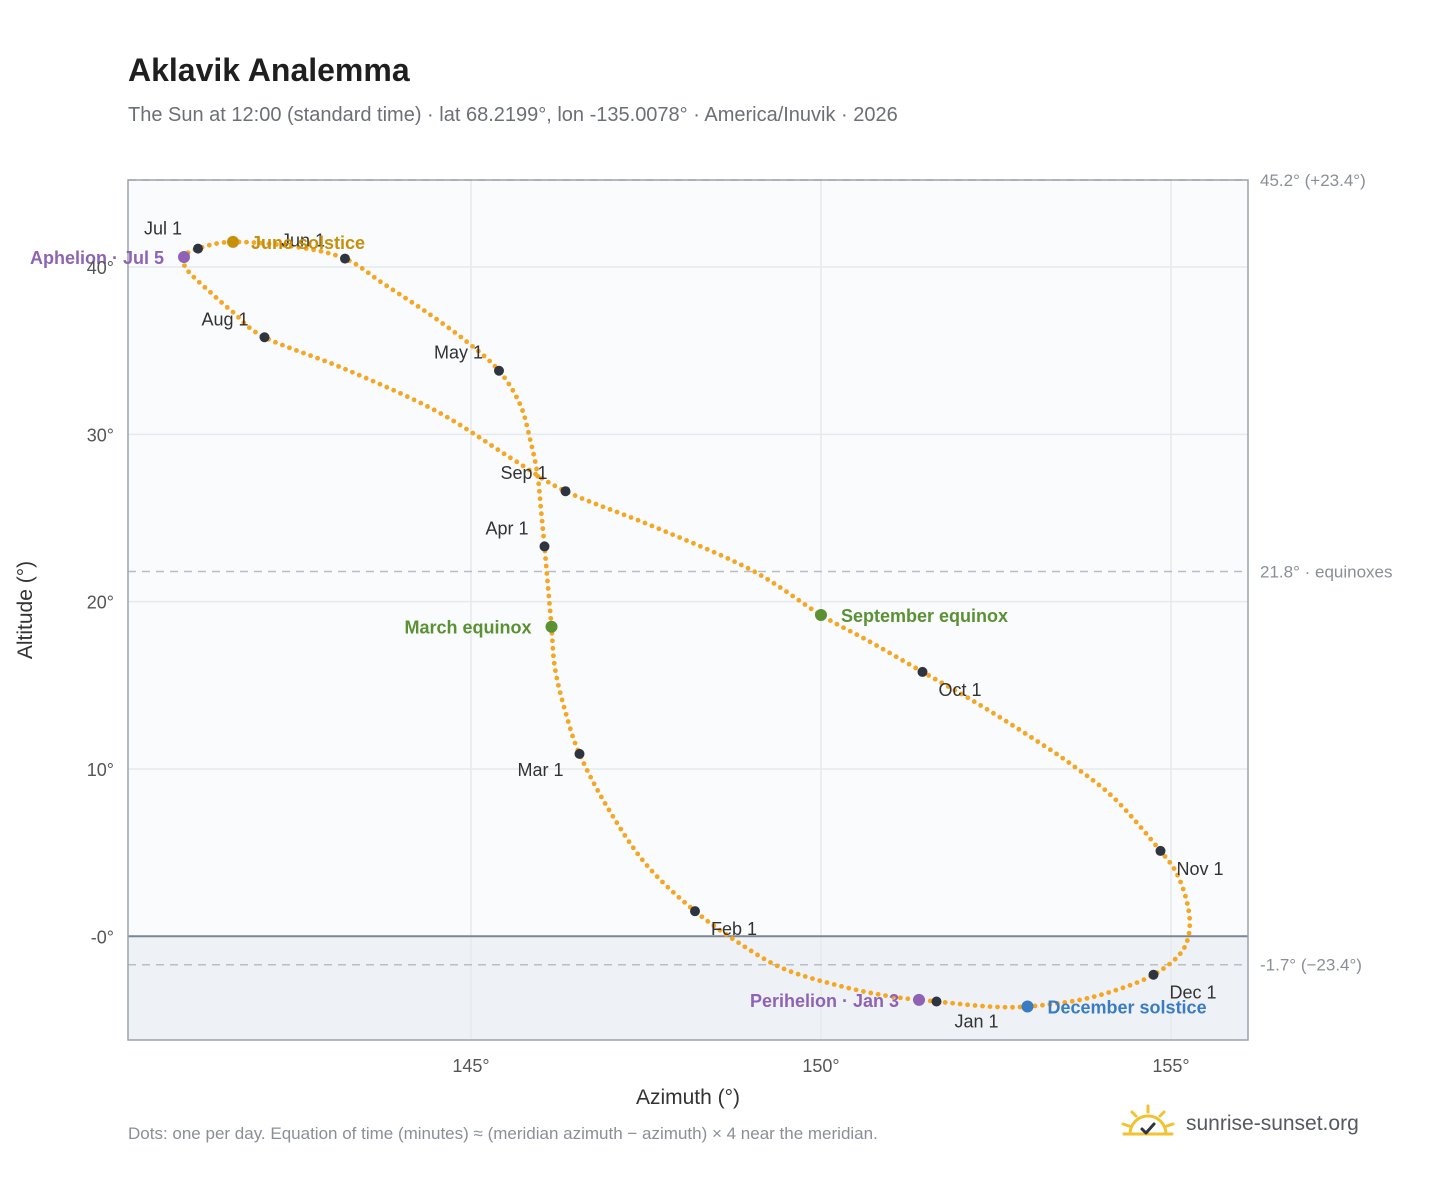 Image resolution: width=1448 pixels, height=1188 pixels. I want to click on reference-line-label: -1.7° (−23.4°), so click(1311, 965).